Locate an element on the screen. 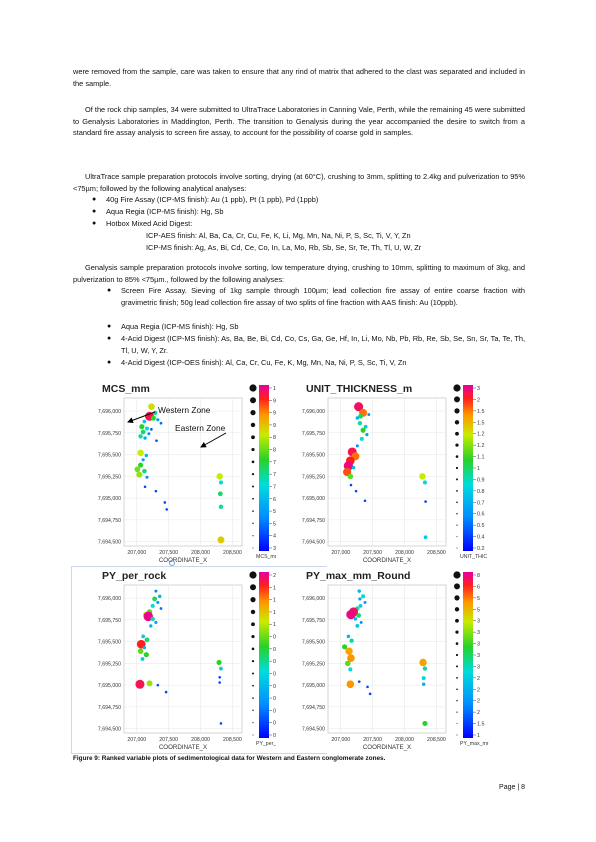  legend-label: 0.6 is located at coordinates (481, 515).